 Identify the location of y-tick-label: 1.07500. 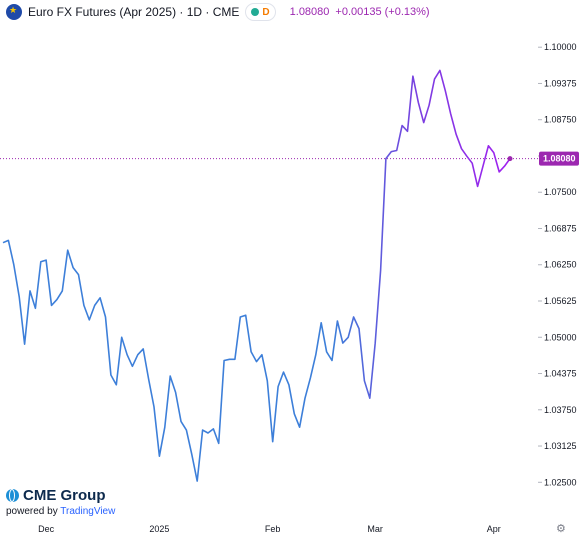
(560, 192).